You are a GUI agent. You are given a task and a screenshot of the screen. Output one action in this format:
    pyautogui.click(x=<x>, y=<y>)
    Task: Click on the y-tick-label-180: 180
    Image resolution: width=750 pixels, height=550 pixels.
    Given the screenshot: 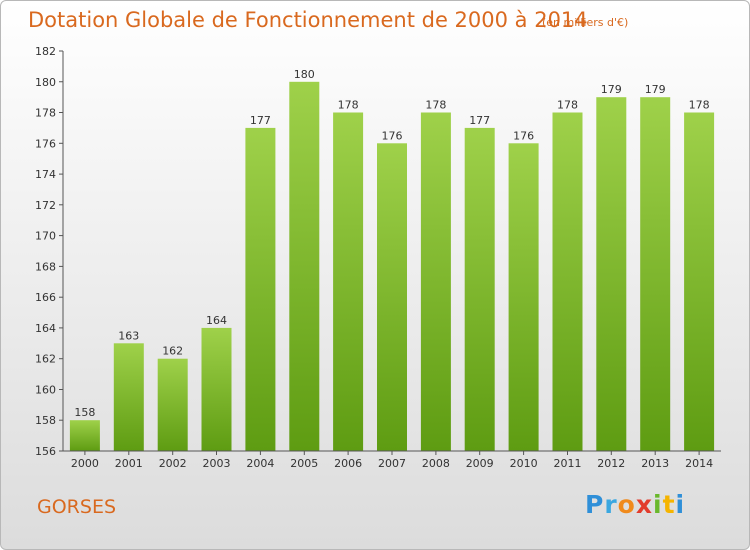 What is the action you would take?
    pyautogui.click(x=45, y=82)
    